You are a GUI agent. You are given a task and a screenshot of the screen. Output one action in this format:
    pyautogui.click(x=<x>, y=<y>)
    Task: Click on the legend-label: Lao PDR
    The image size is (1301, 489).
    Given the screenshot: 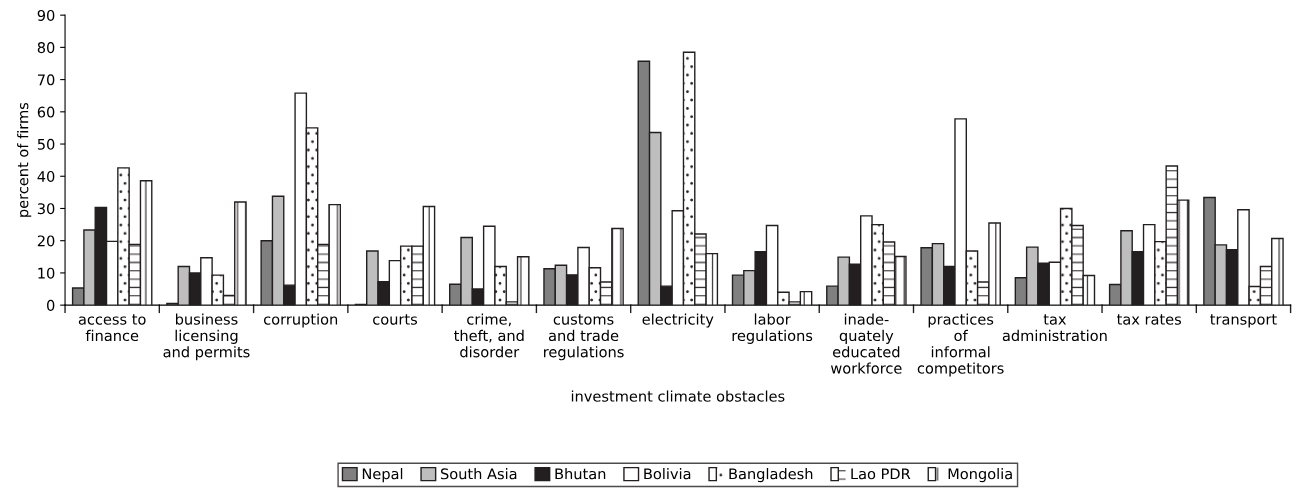 What is the action you would take?
    pyautogui.click(x=881, y=474)
    